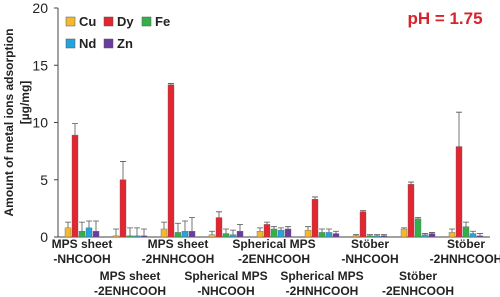 Image resolution: width=500 pixels, height=297 pixels. Describe the element at coordinates (125, 43) in the screenshot. I see `legend-label: Zn` at that location.